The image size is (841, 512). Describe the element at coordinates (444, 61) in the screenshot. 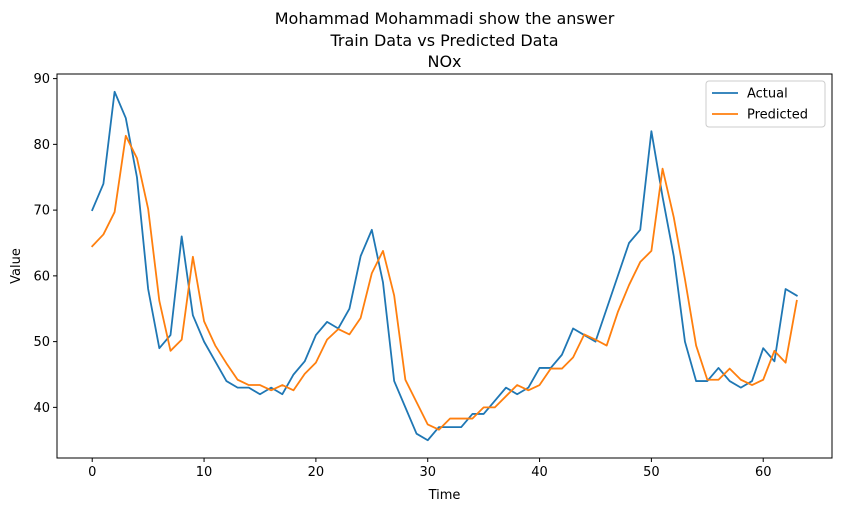

I see `chart-title-line-3: NOx` at that location.